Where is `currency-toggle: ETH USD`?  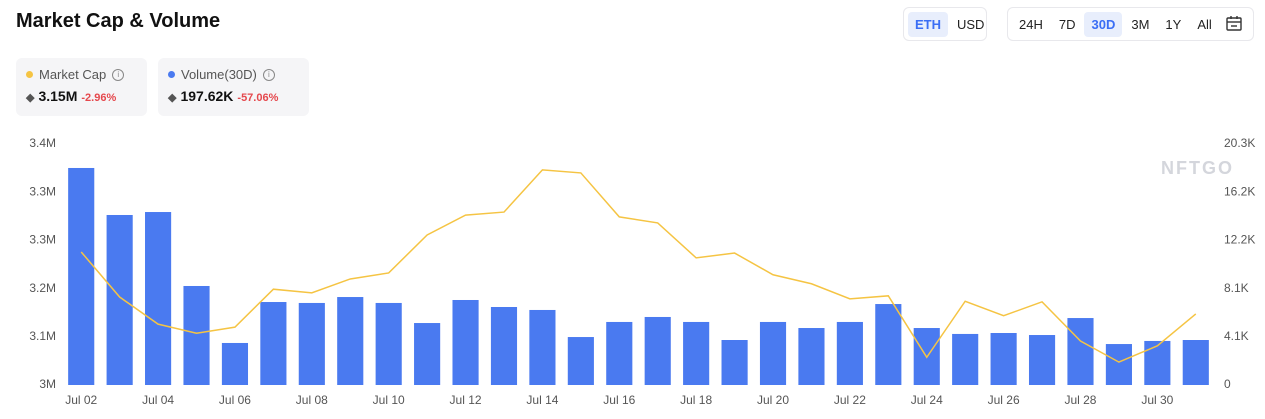 currency-toggle: ETH USD is located at coordinates (945, 24).